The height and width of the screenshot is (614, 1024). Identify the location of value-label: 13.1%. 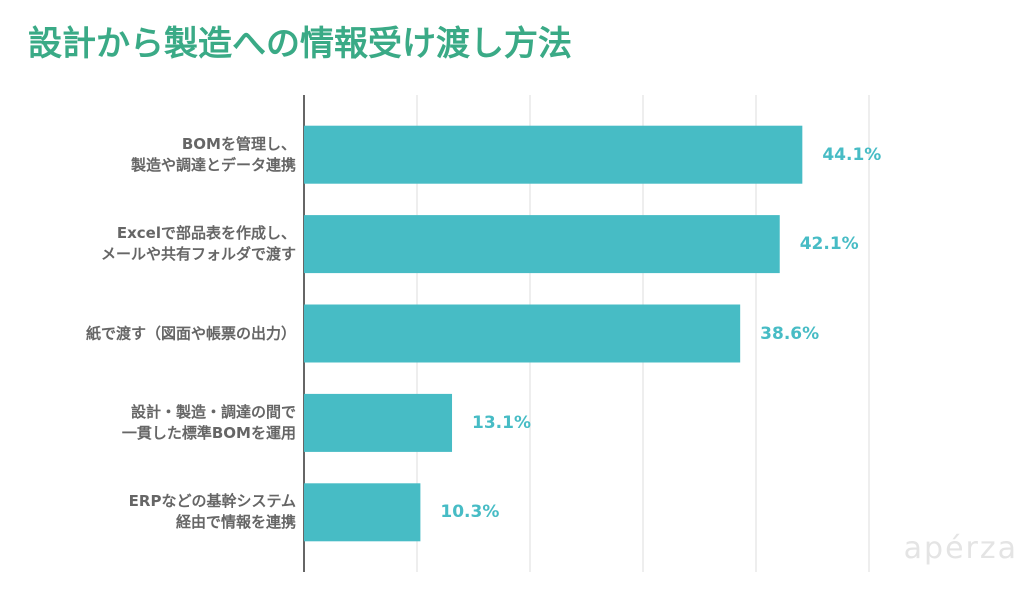
(501, 422).